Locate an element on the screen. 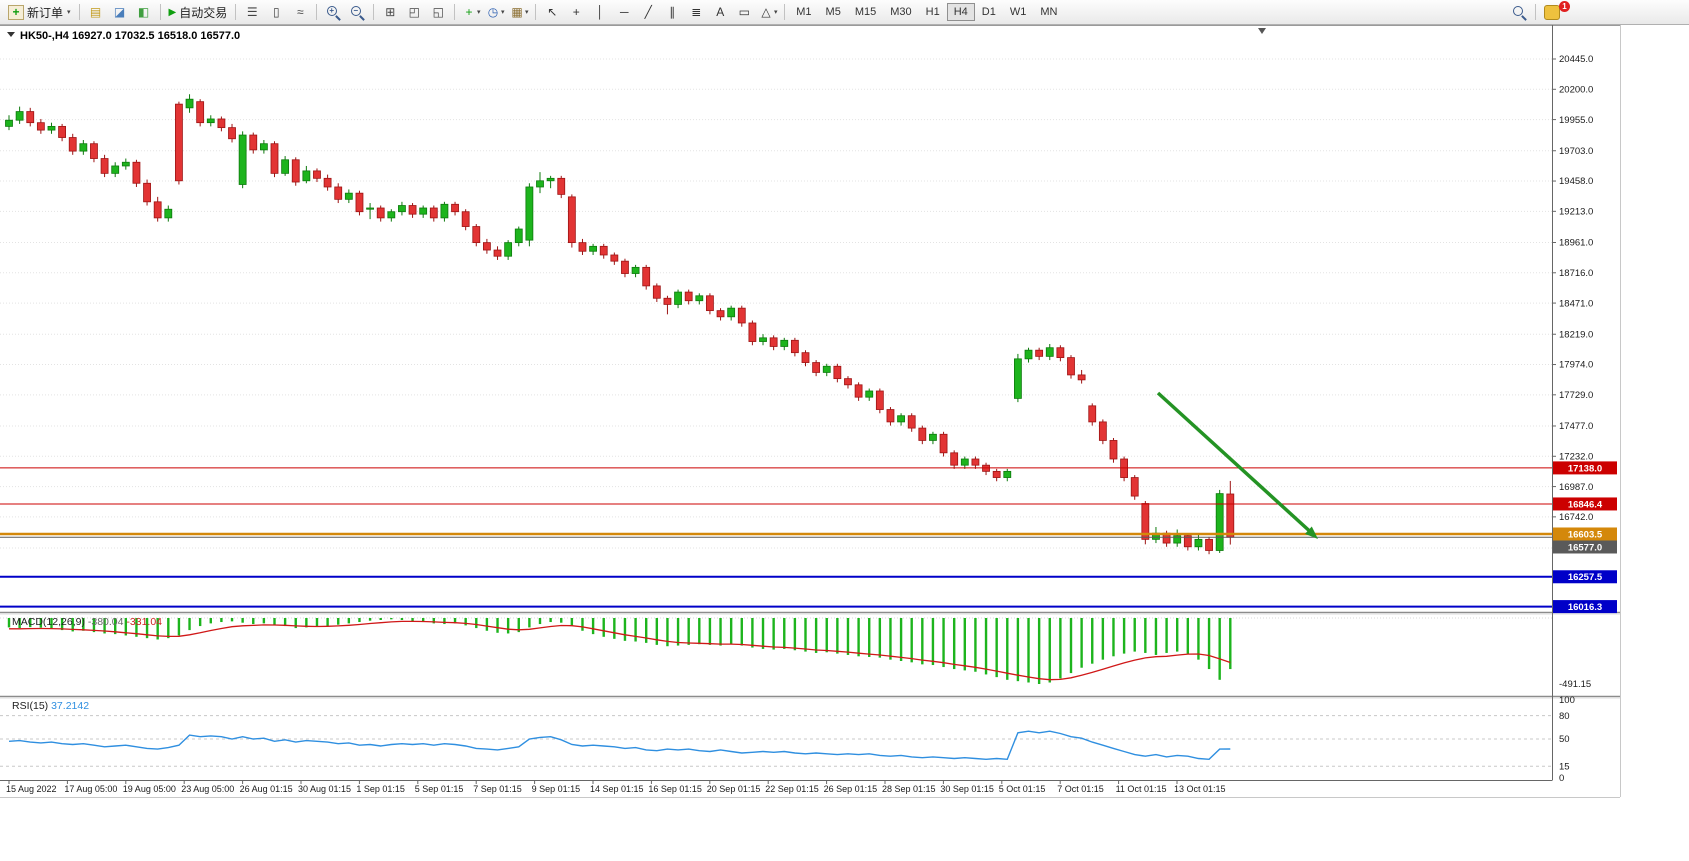  timeframe-h4: H4 is located at coordinates (960, 12).